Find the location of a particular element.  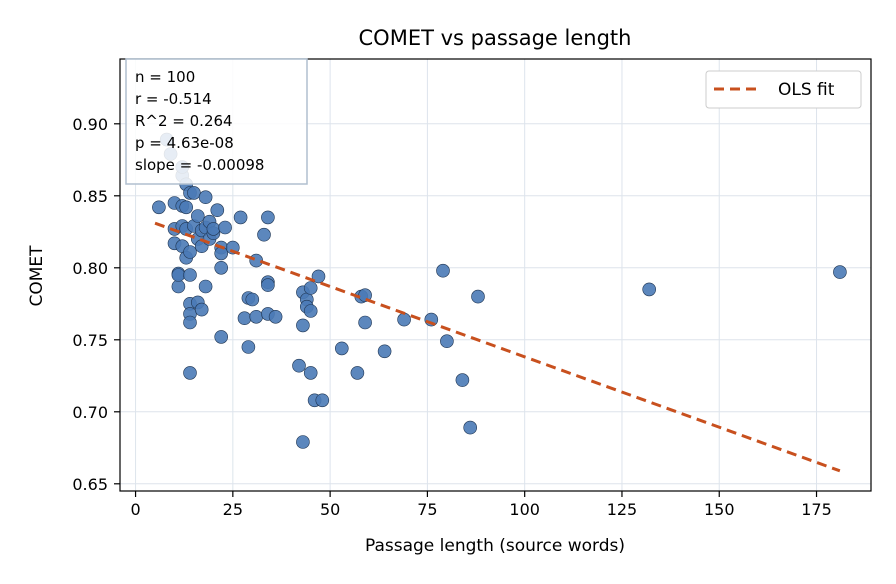

x-tick-label: 125 is located at coordinates (622, 509).